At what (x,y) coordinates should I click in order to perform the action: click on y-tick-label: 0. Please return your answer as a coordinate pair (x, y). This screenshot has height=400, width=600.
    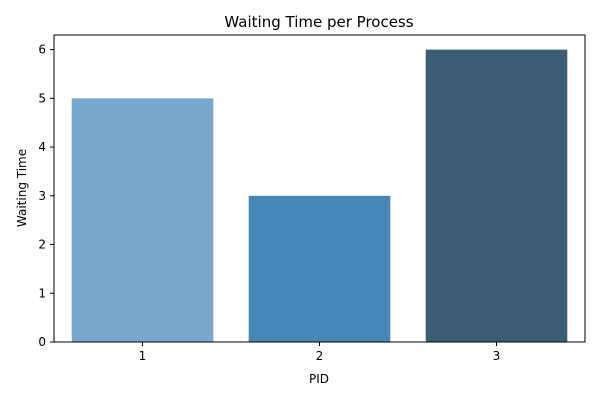
    Looking at the image, I should click on (42, 342).